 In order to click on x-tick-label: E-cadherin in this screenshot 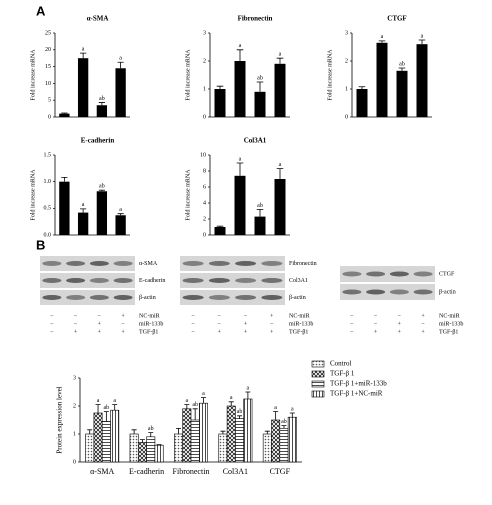, I will do `click(146, 471)`.